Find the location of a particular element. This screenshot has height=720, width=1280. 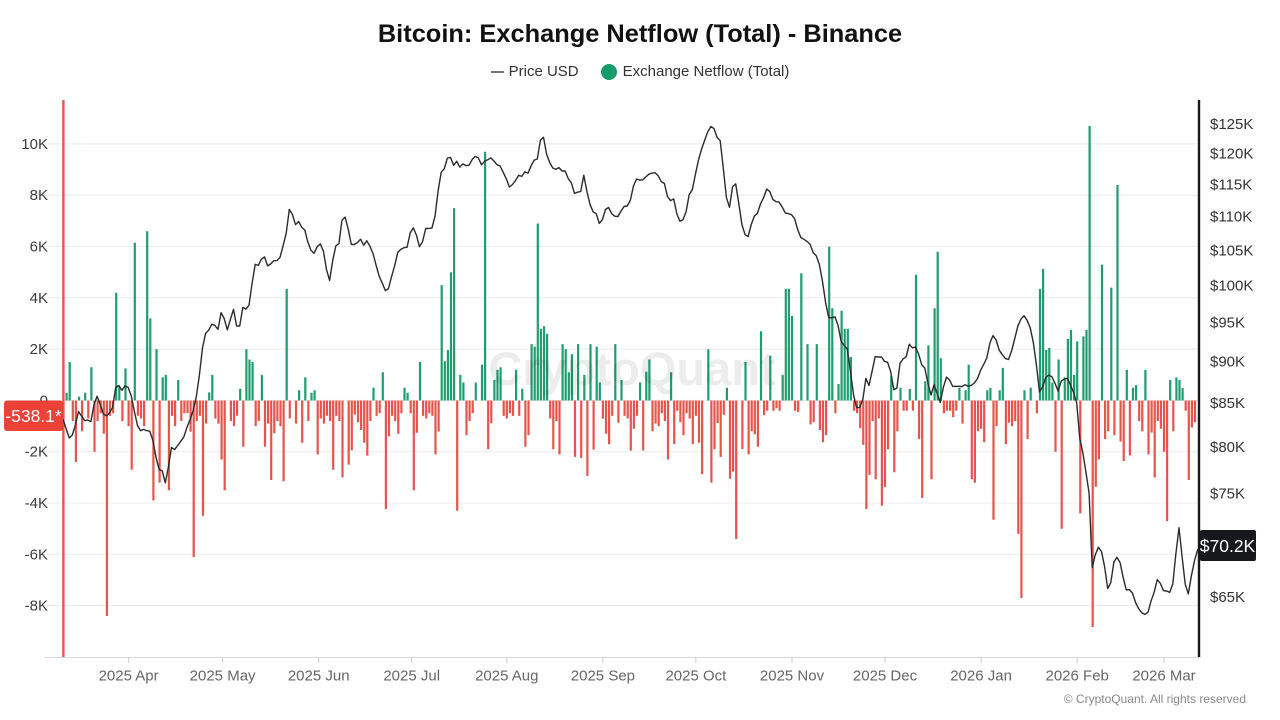

svg-text: $80K is located at coordinates (1227, 447).